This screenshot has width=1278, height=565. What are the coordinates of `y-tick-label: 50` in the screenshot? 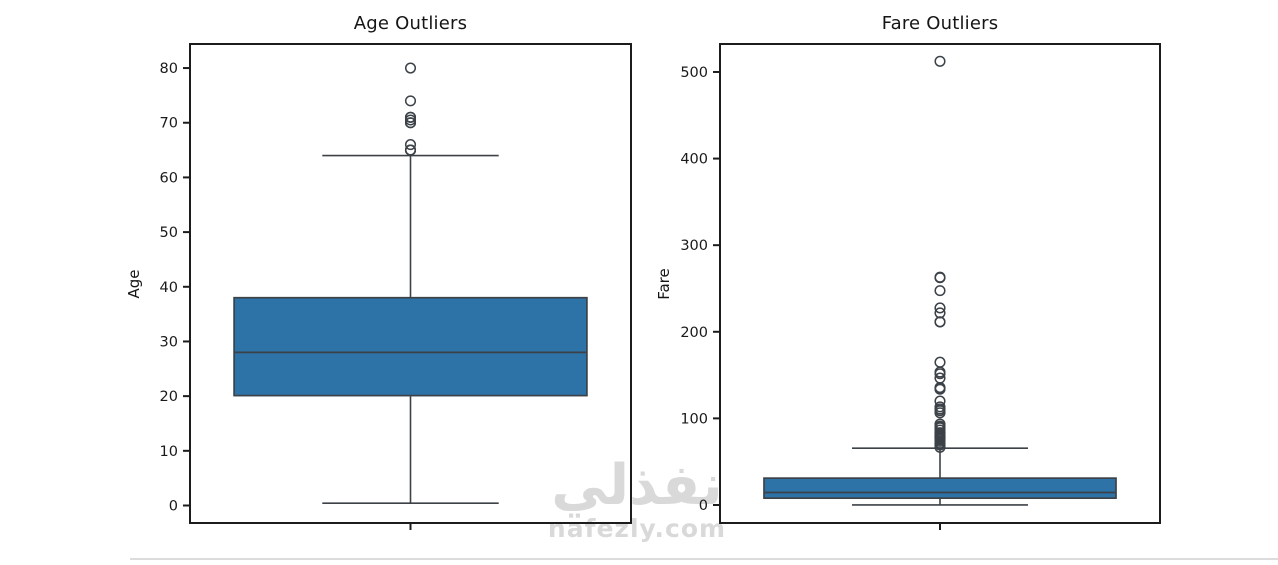 It's located at (169, 233).